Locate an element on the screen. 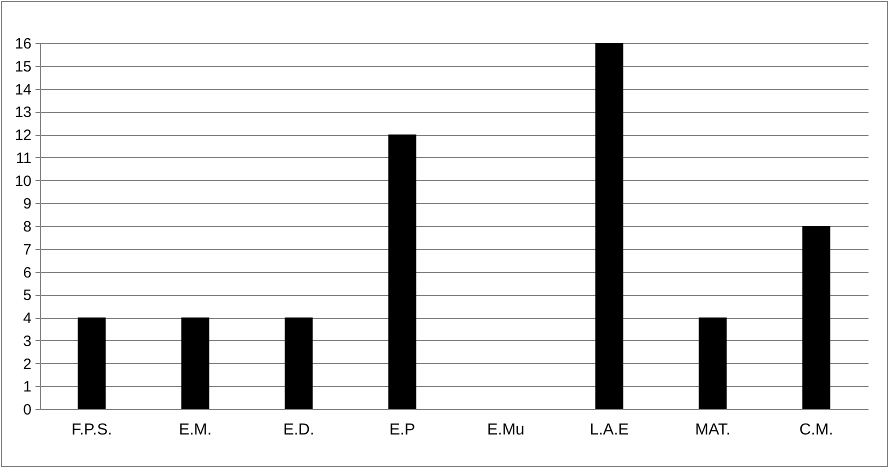 The image size is (889, 468). y-tick-label: 5 is located at coordinates (27, 295).